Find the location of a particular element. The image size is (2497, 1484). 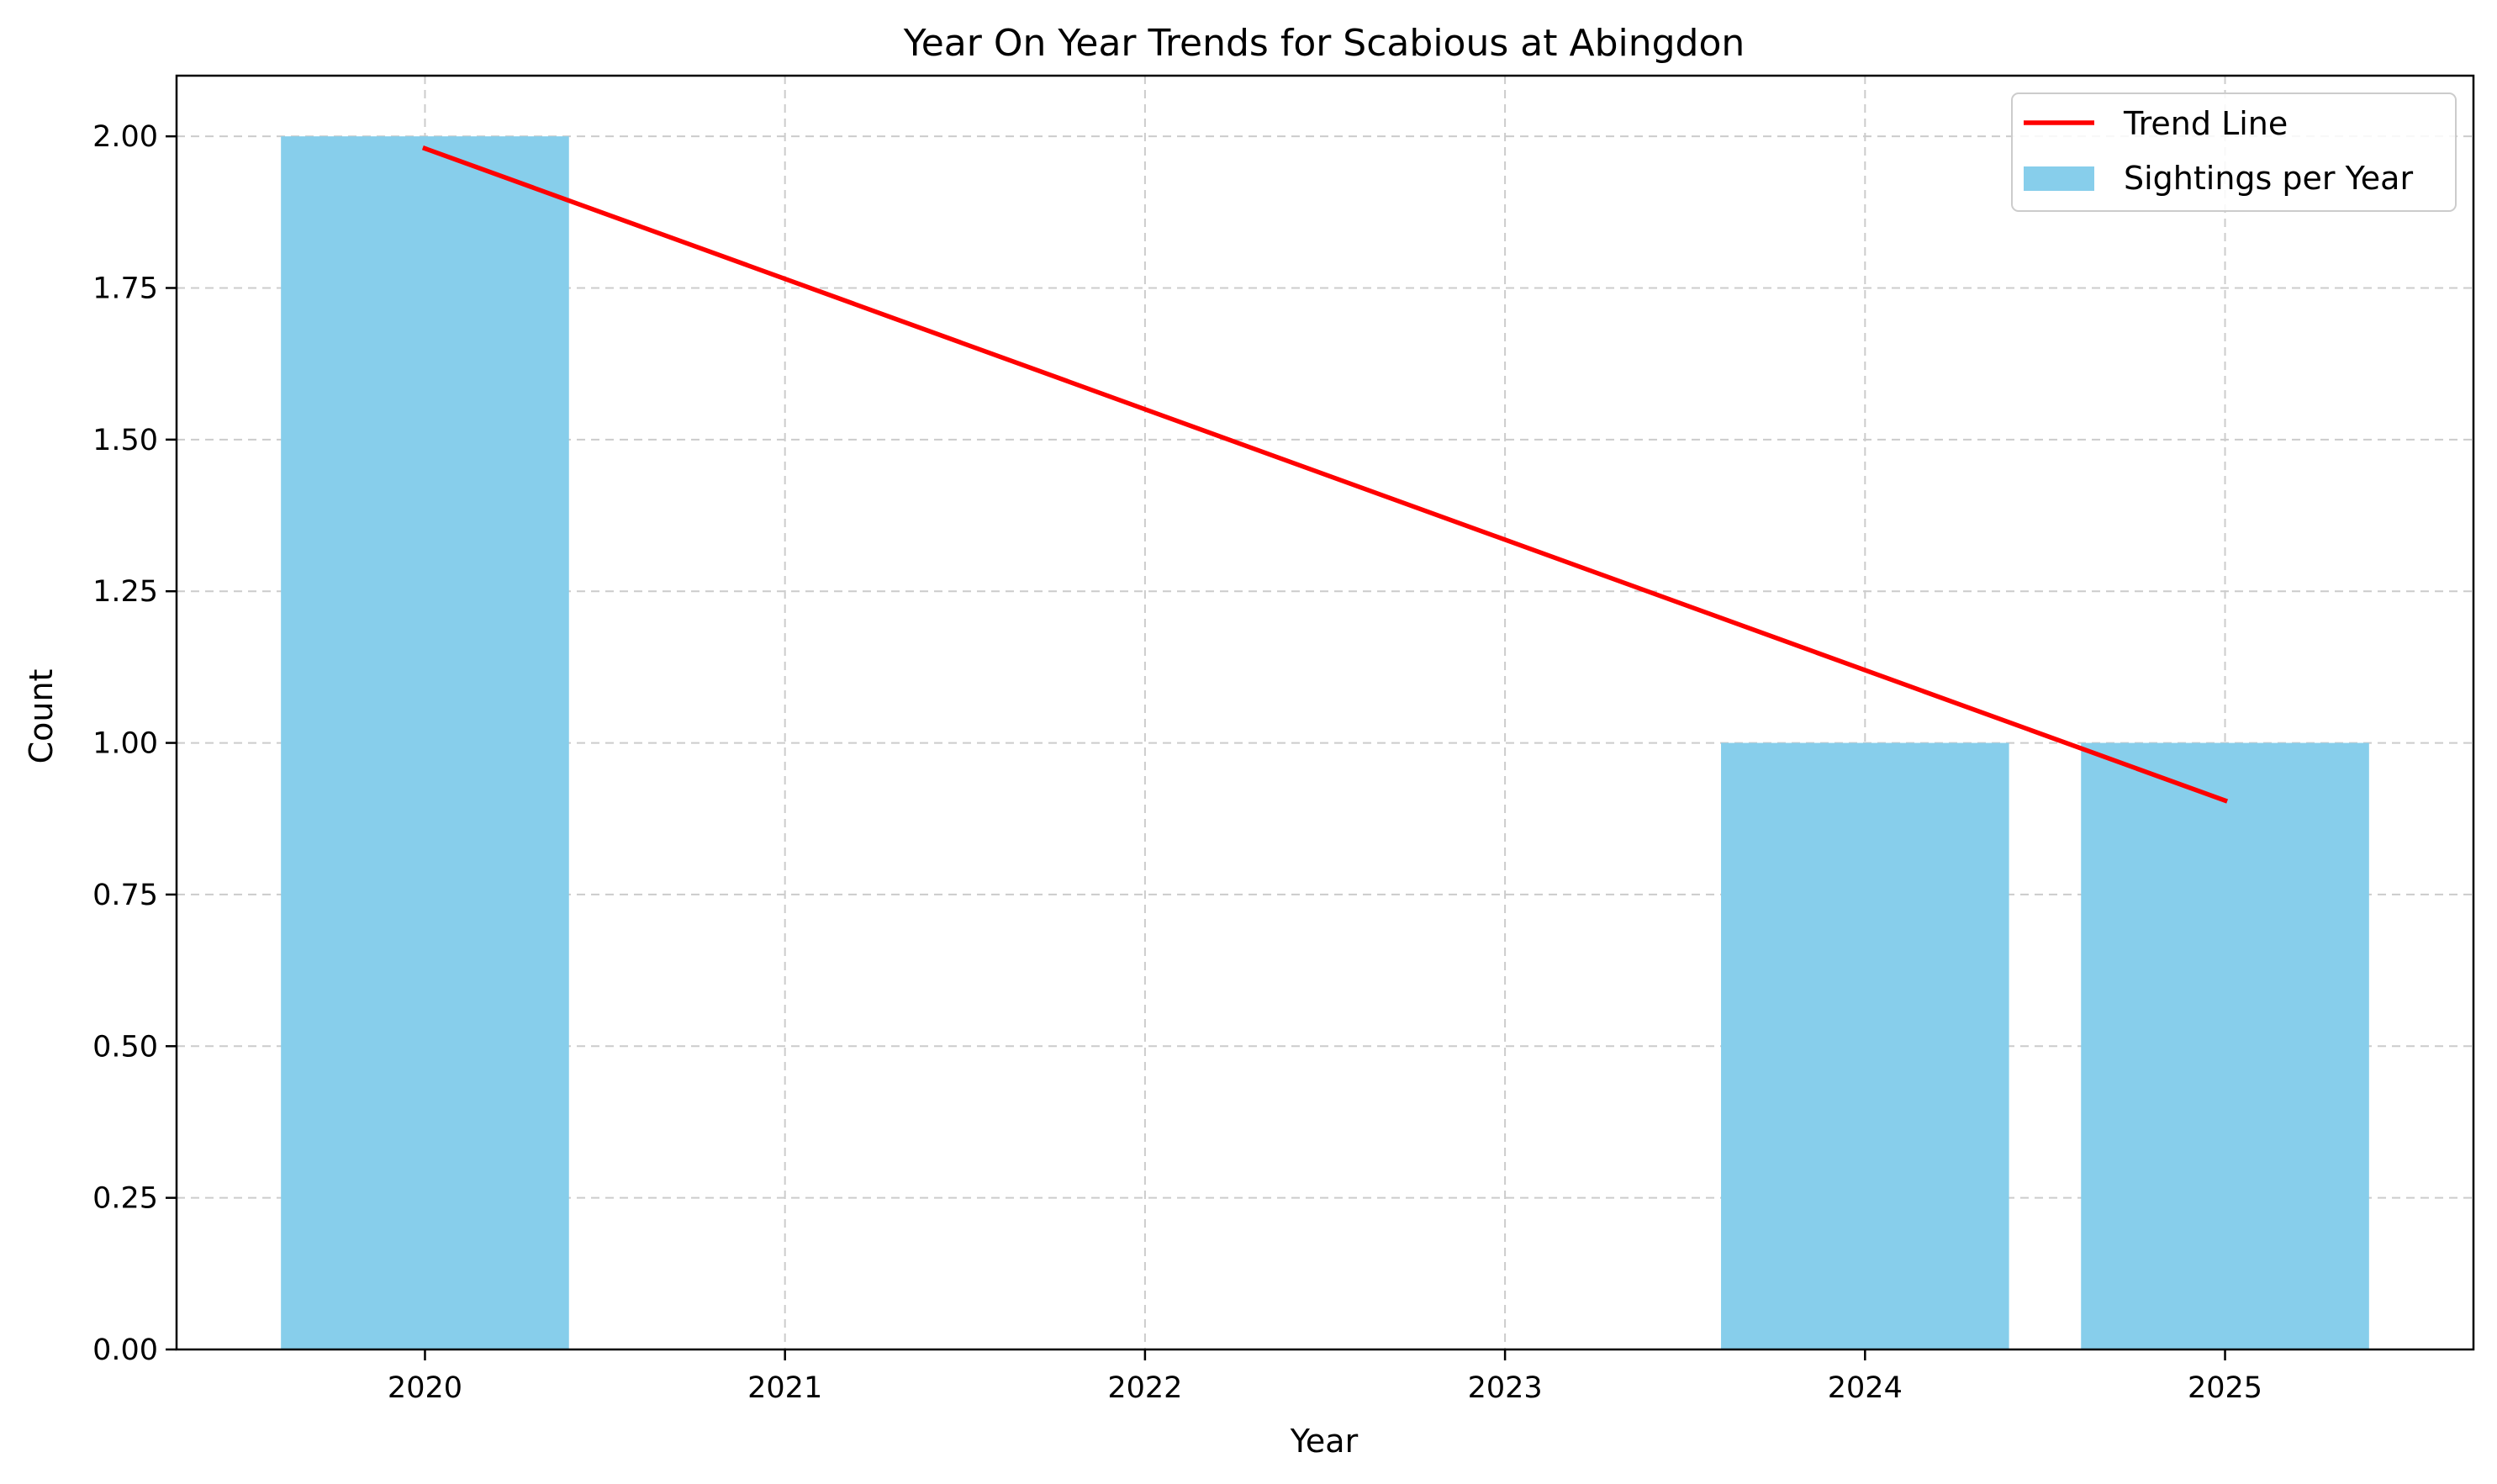

bar-2020 is located at coordinates (425, 743).